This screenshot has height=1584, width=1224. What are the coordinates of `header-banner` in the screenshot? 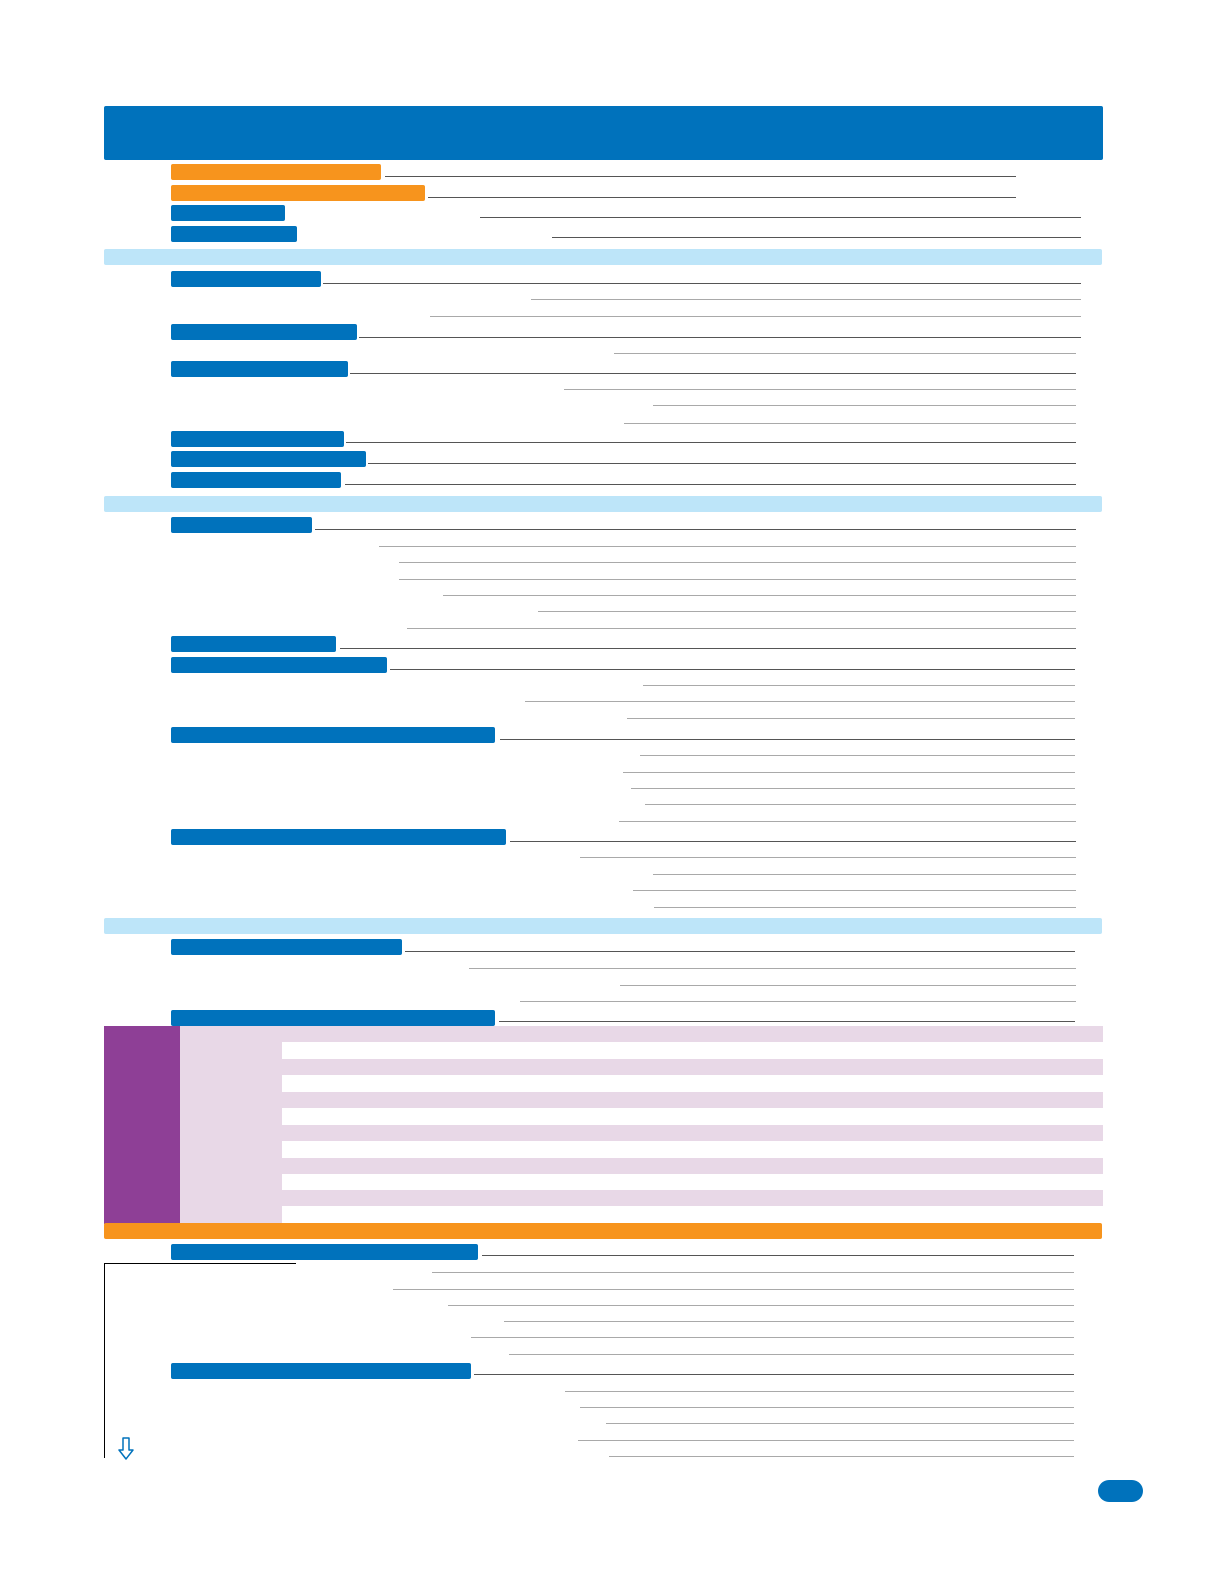 It's located at (603, 133).